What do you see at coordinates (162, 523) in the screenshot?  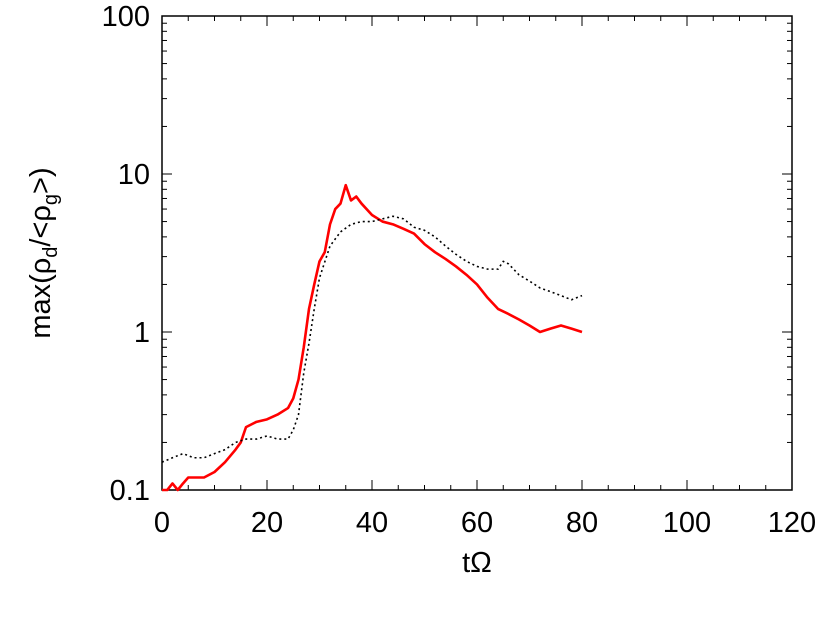 I see `x-tick-label: 0` at bounding box center [162, 523].